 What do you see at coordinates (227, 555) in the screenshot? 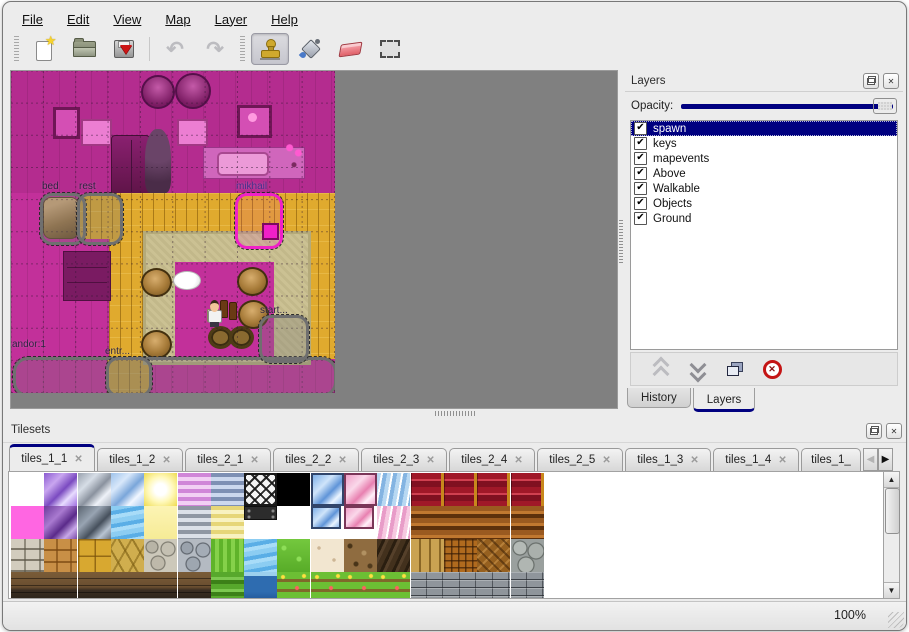
I see `tile-grass-rows` at bounding box center [227, 555].